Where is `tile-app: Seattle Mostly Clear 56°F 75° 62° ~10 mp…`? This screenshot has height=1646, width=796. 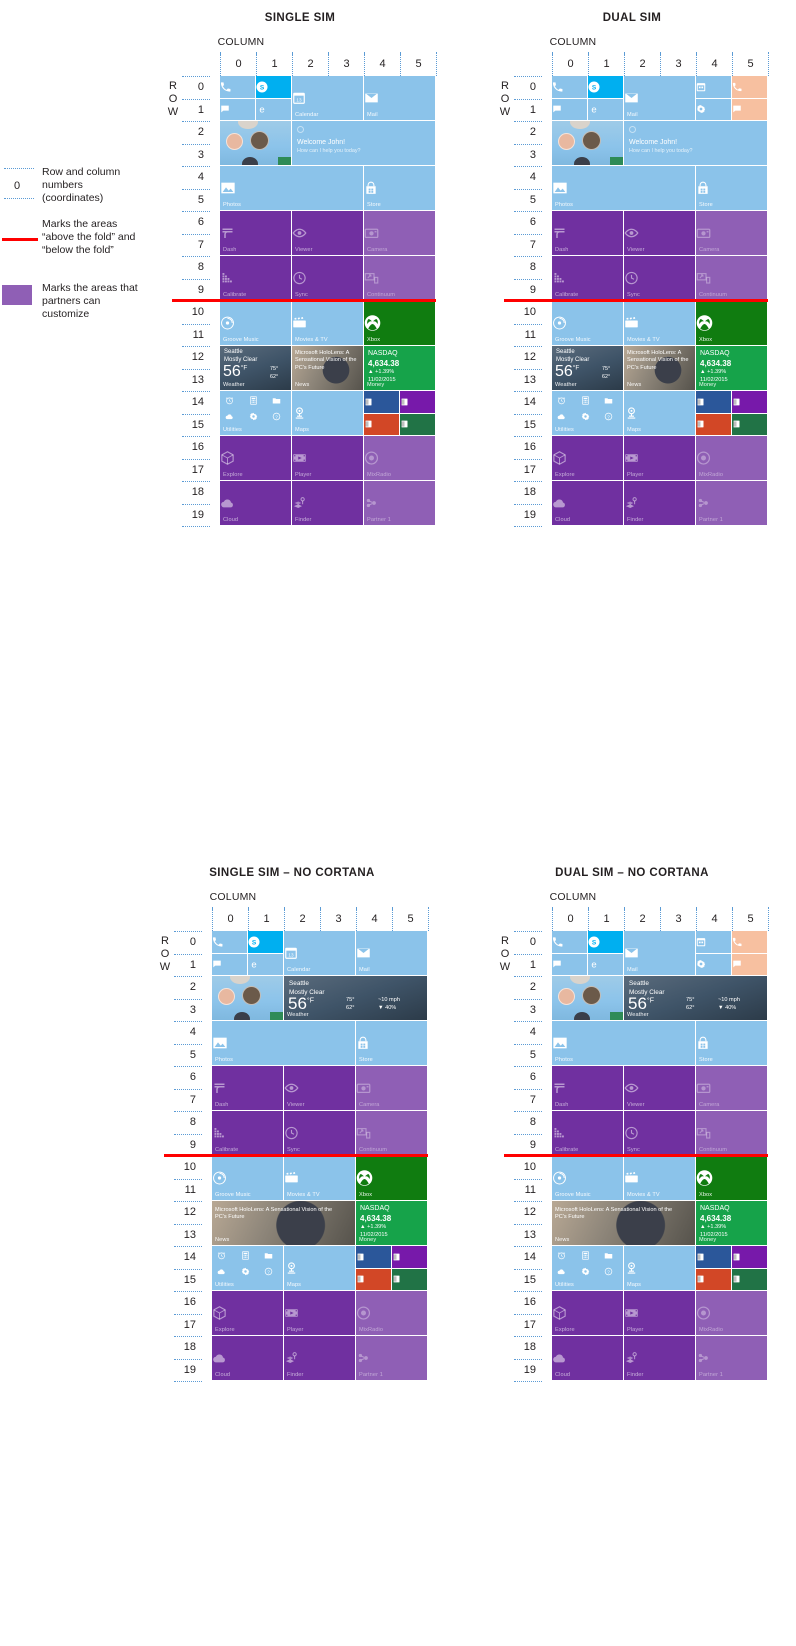
tile-app: Seattle Mostly Clear 56°F 75° 62° ~10 mp… is located at coordinates (695, 998).